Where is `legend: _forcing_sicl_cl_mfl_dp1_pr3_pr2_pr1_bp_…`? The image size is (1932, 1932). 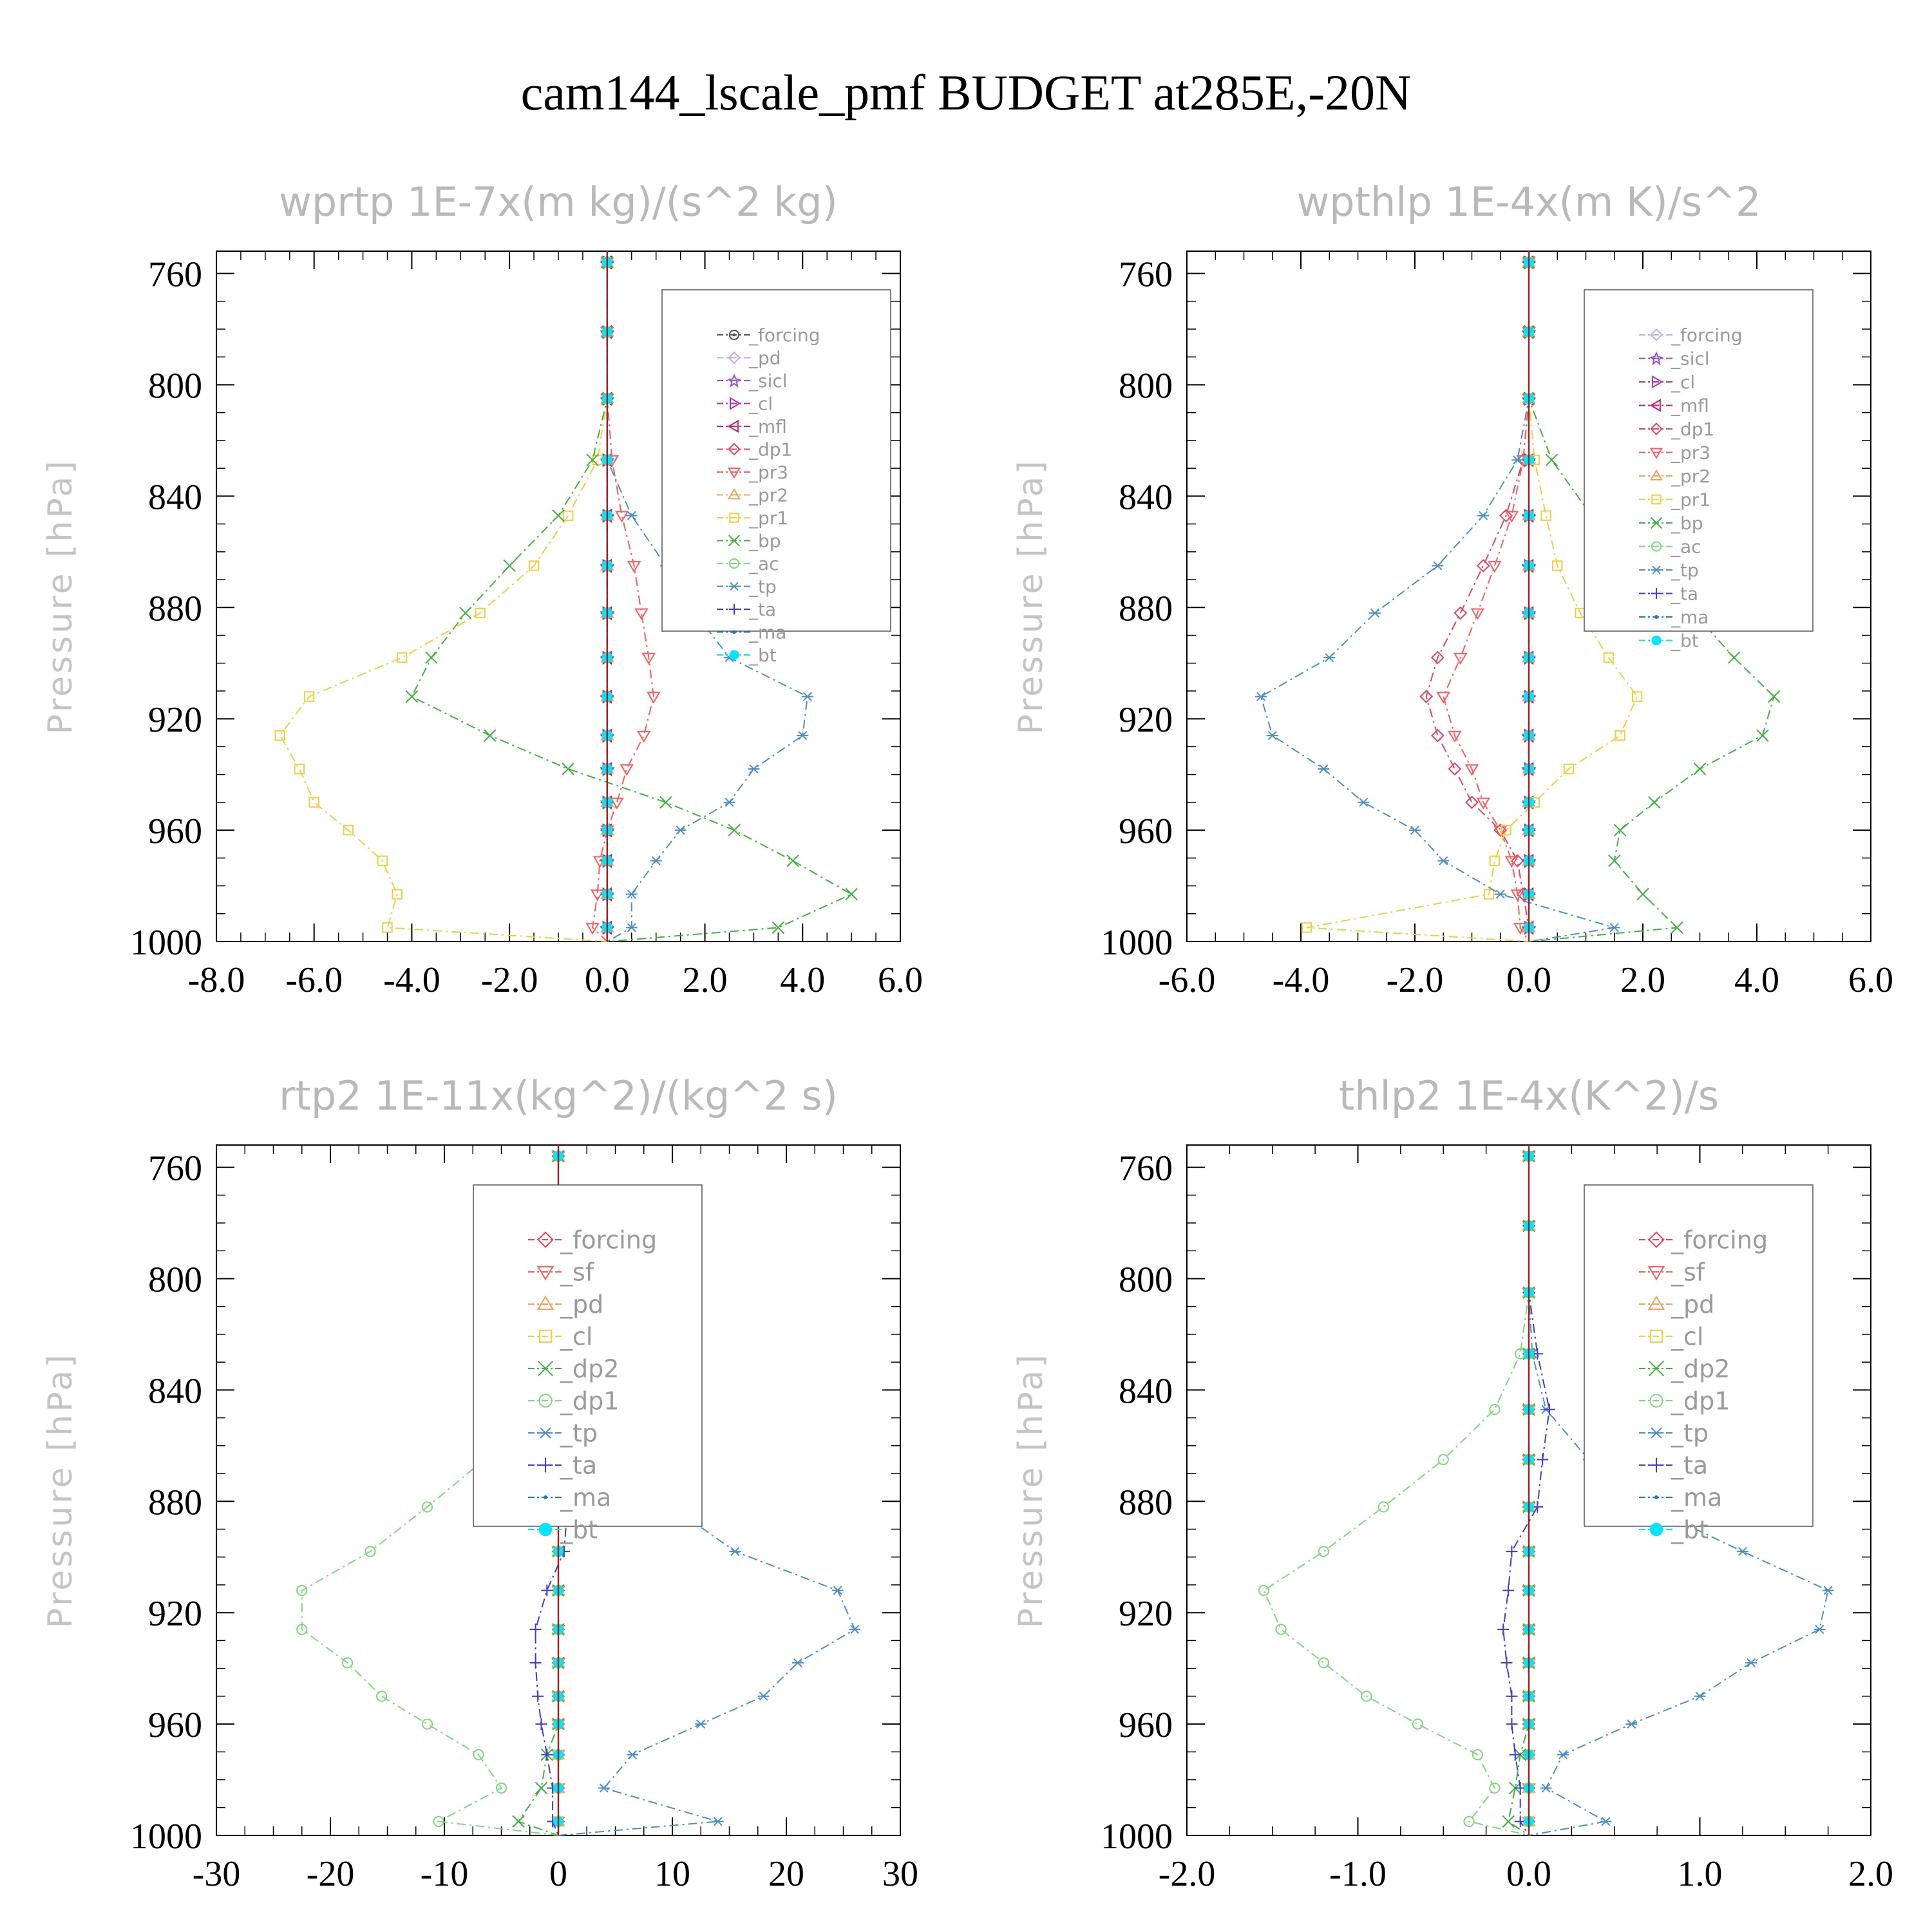
legend: _forcing_sicl_cl_mfl_dp1_pr3_pr2_pr1_bp_… is located at coordinates (1699, 470).